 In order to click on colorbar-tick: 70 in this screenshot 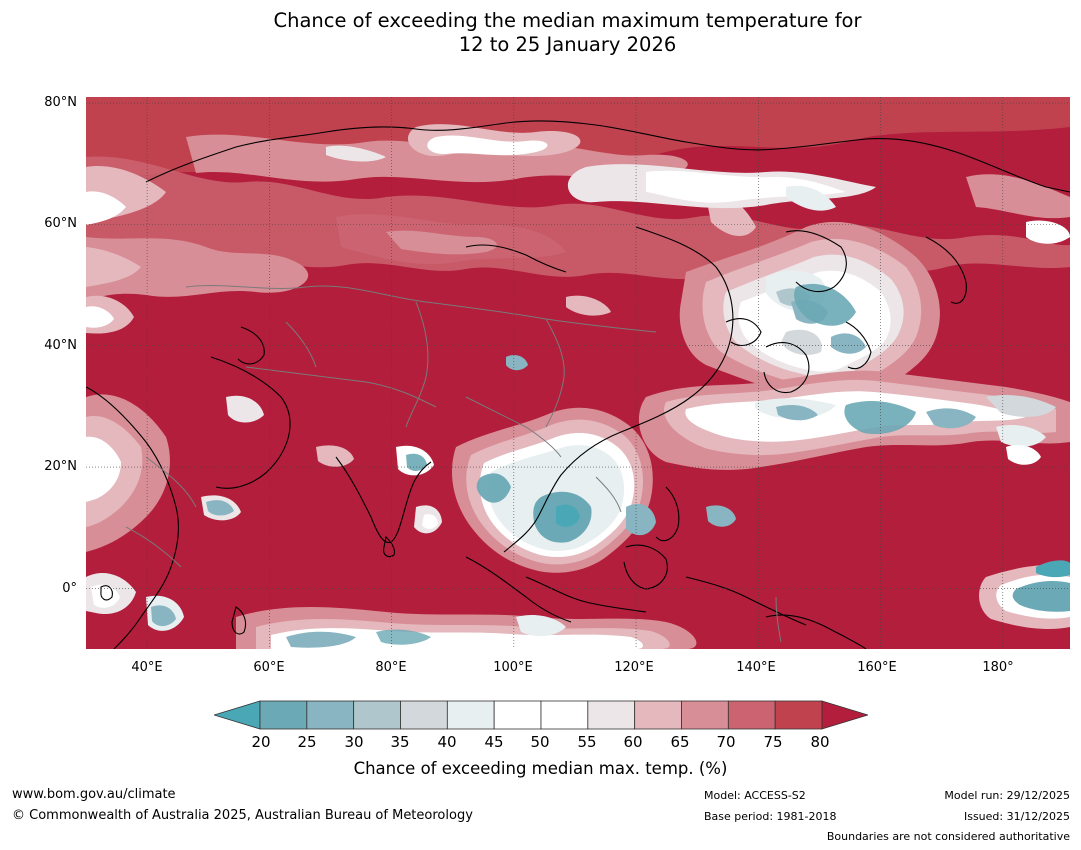, I will do `click(726, 742)`.